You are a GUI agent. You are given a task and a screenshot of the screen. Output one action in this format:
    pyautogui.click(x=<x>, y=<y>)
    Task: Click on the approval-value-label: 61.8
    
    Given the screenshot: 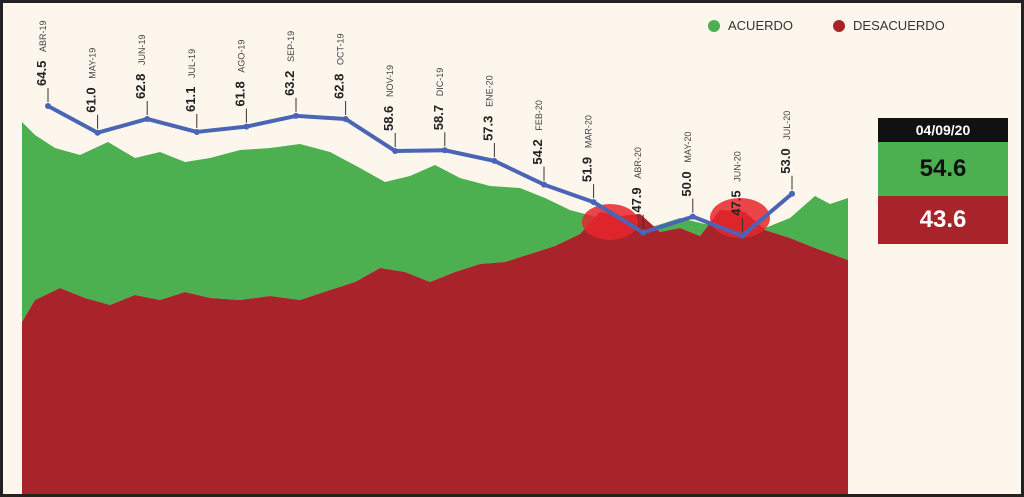 What is the action you would take?
    pyautogui.click(x=239, y=93)
    